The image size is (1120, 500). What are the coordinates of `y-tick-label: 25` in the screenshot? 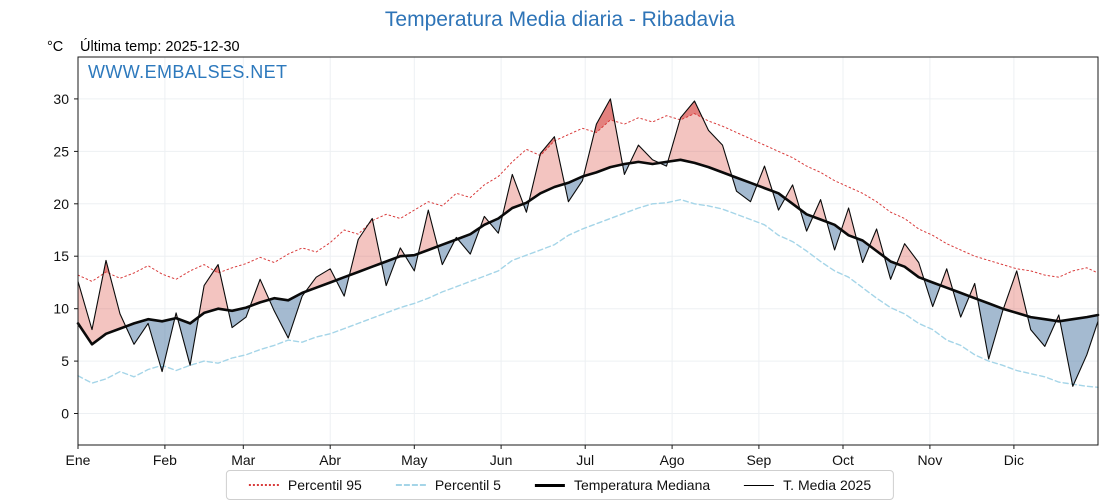 It's located at (61, 151).